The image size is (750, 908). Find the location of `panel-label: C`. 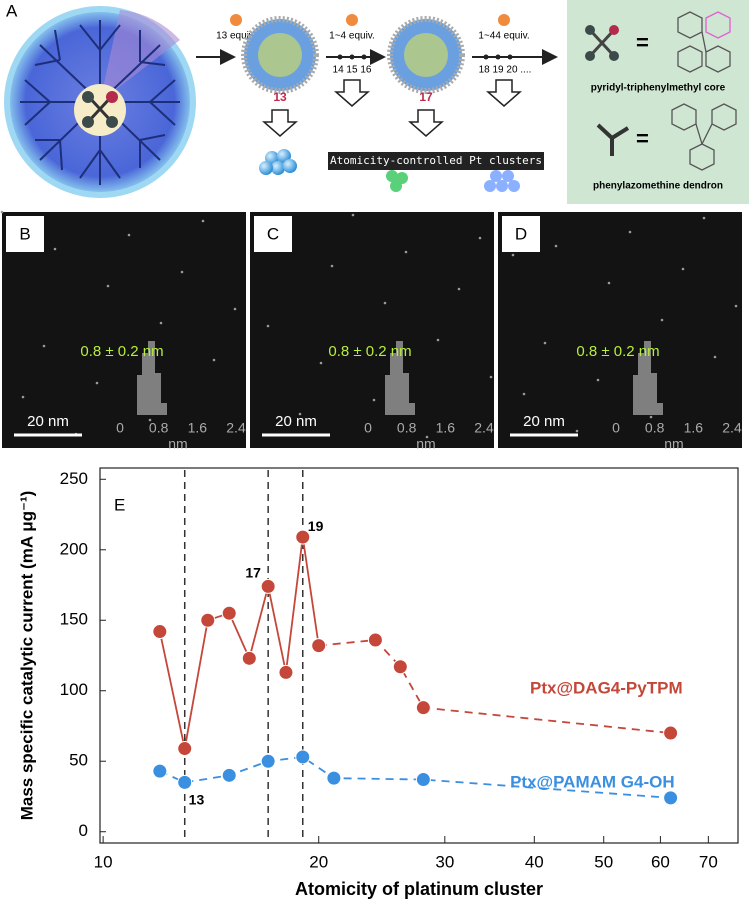

panel-label: C is located at coordinates (273, 233).